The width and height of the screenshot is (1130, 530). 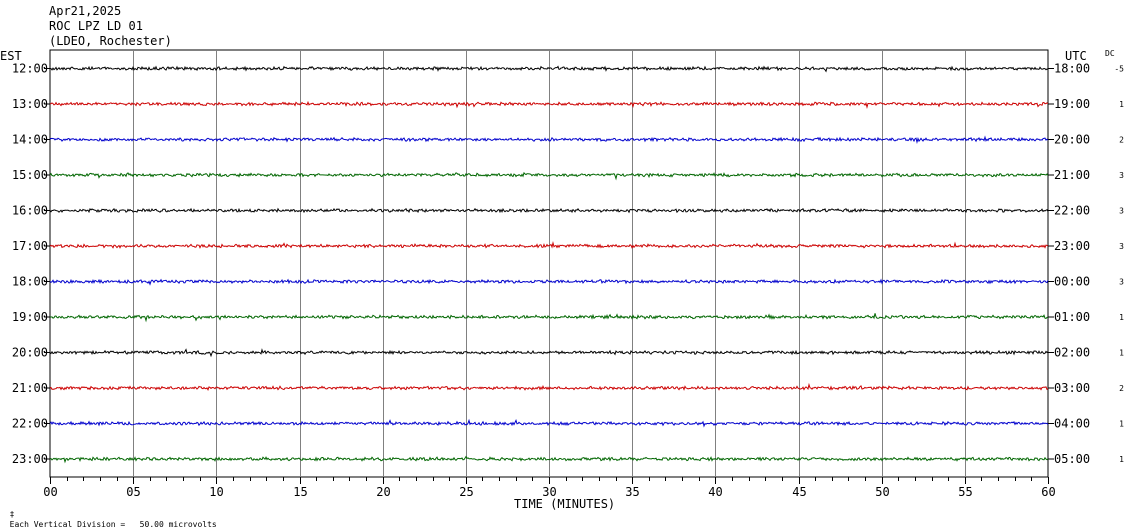 What do you see at coordinates (1072, 69) in the screenshot?
I see `utc-hour-label: 18:00` at bounding box center [1072, 69].